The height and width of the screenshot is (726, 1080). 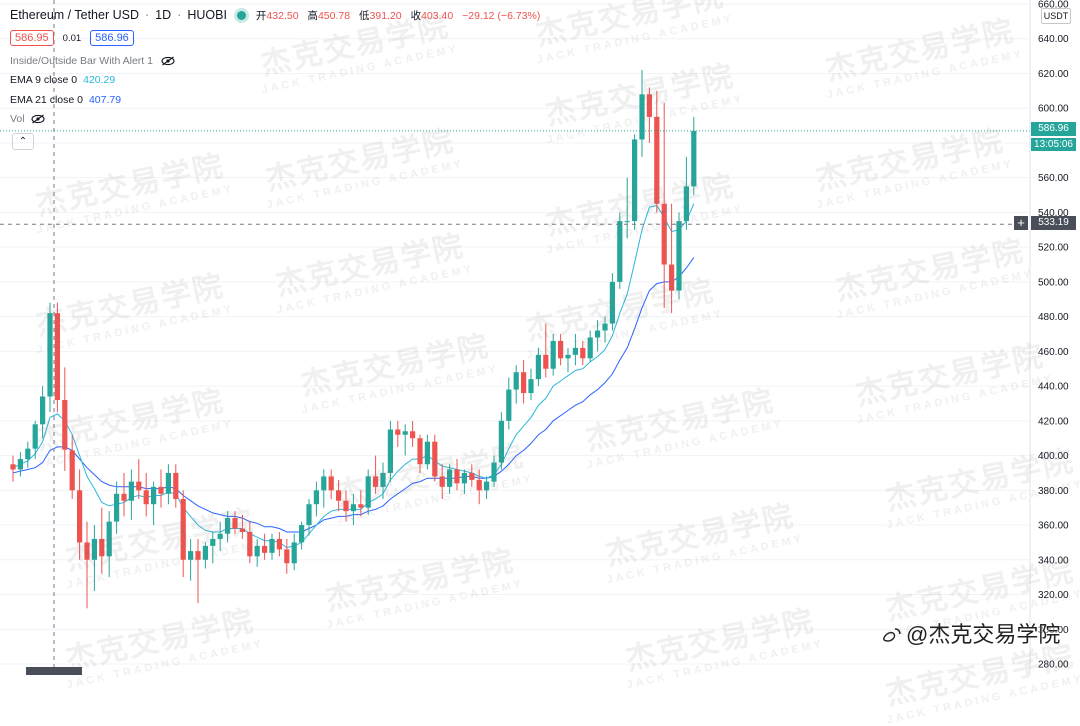 I want to click on alert-indicator-label: Inside/Outside Bar With Alert 1, so click(x=81, y=61).